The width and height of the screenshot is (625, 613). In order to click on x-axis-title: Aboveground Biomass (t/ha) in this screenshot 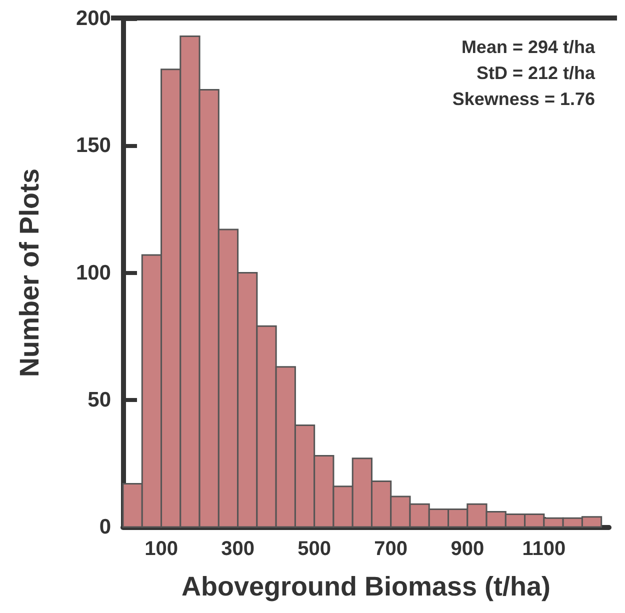, I will do `click(366, 587)`.